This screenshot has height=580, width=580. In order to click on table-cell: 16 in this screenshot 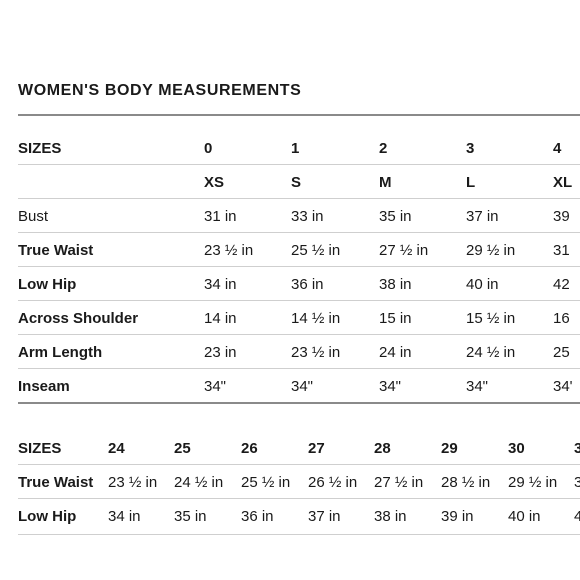, I will do `click(561, 318)`.